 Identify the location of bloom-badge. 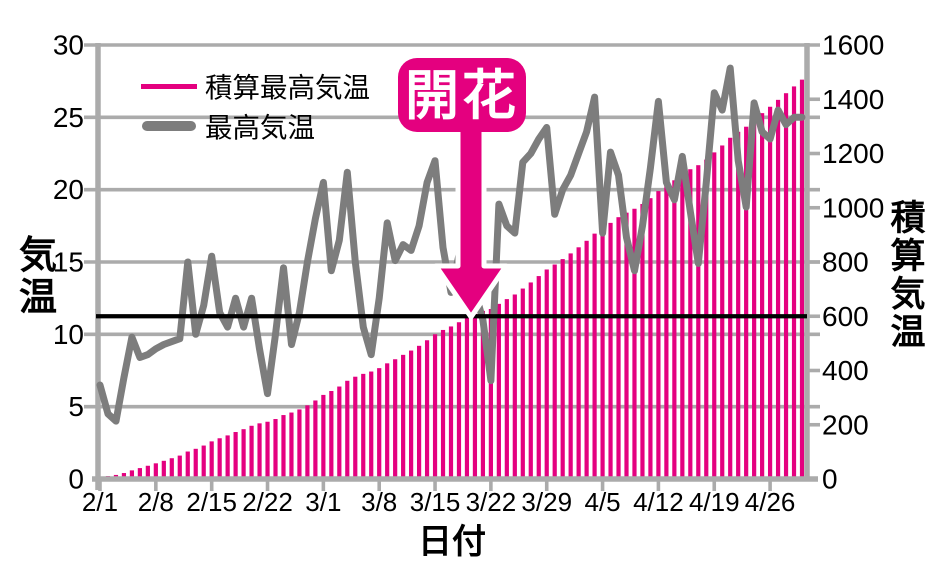
(462, 95).